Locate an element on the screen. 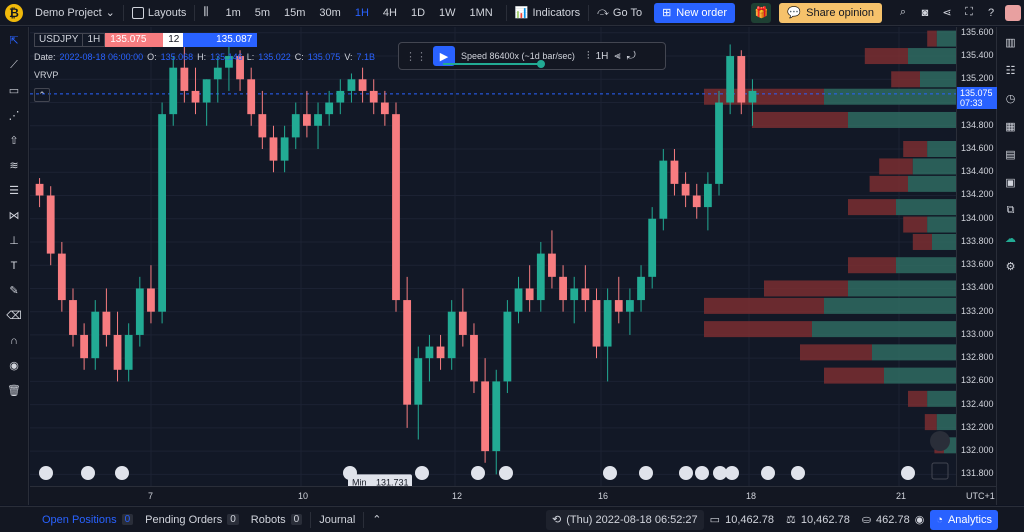  avatar is located at coordinates (1013, 13).